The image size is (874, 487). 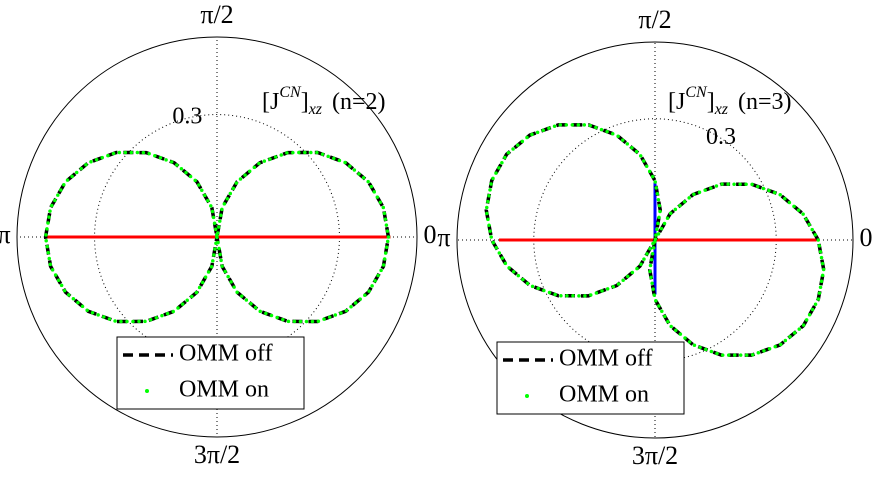 I want to click on chart-title: [JCN]xz (n=3), so click(x=730, y=101).